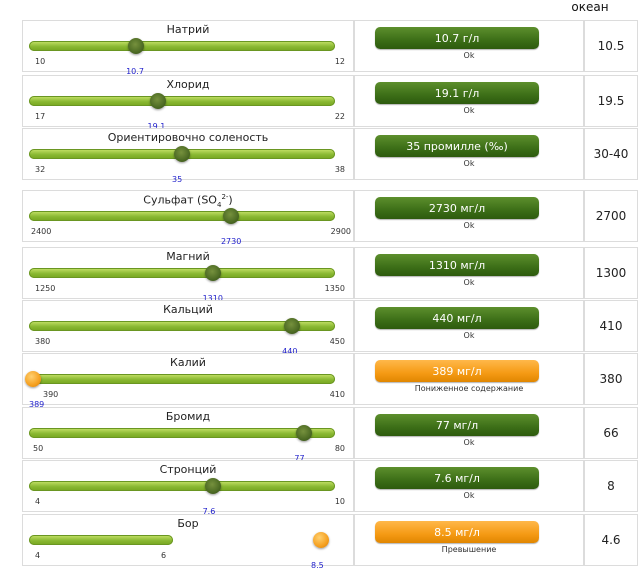 This screenshot has width=640, height=580. Describe the element at coordinates (611, 433) in the screenshot. I see `ocean-value: 66` at that location.